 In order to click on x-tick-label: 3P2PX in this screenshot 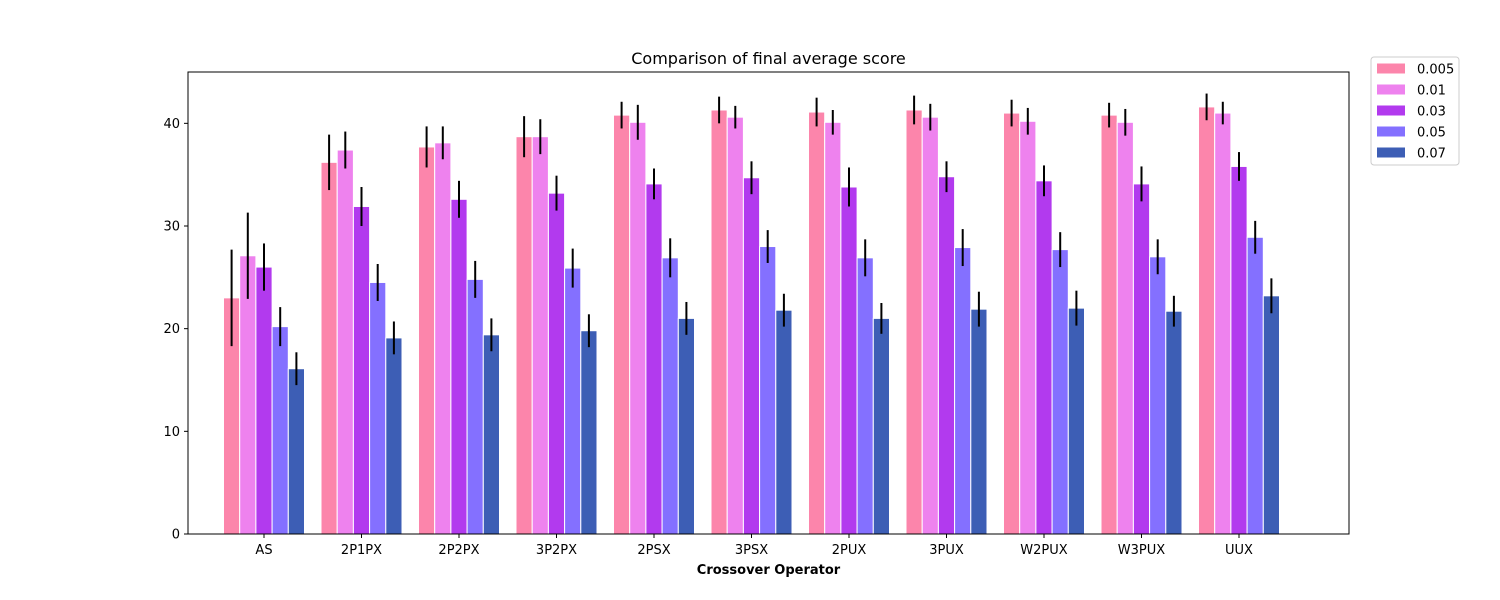, I will do `click(556, 550)`.